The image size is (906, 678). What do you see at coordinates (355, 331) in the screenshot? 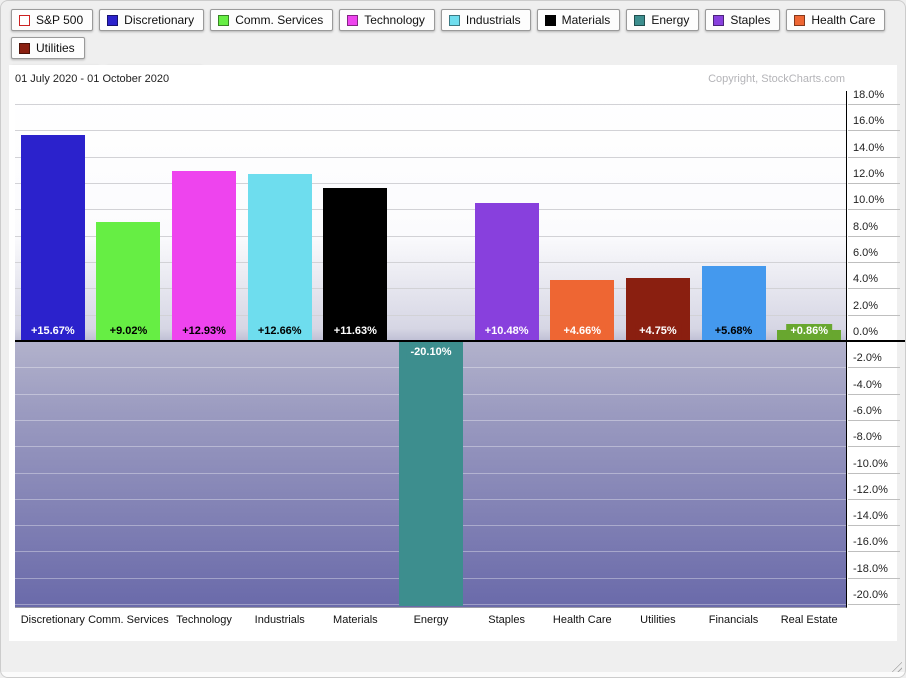
I see `bar-value-label-materials: +11.63%` at bounding box center [355, 331].